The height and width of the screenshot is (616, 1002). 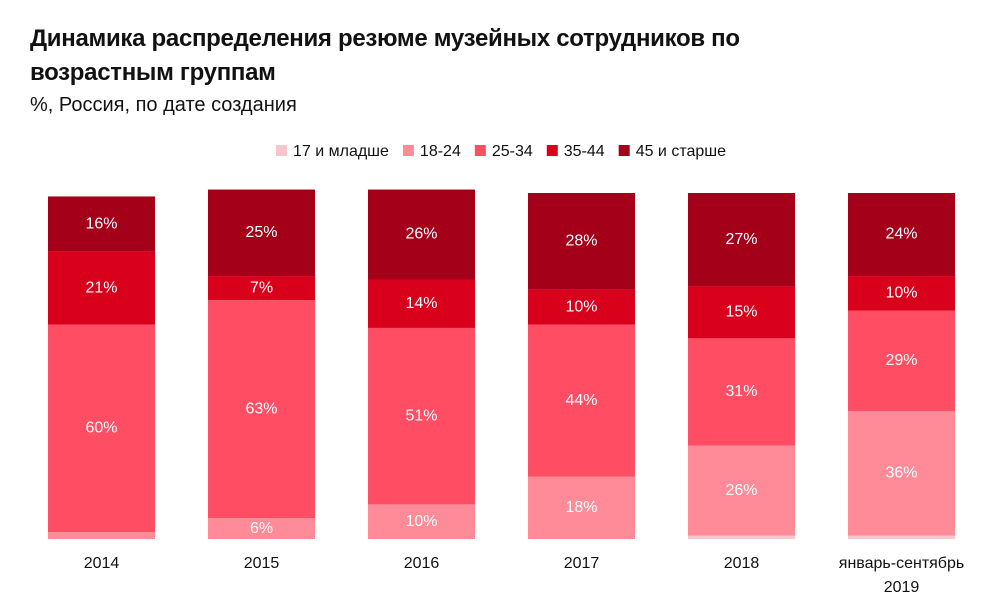 What do you see at coordinates (681, 151) in the screenshot?
I see `legend-label: 45 и старше` at bounding box center [681, 151].